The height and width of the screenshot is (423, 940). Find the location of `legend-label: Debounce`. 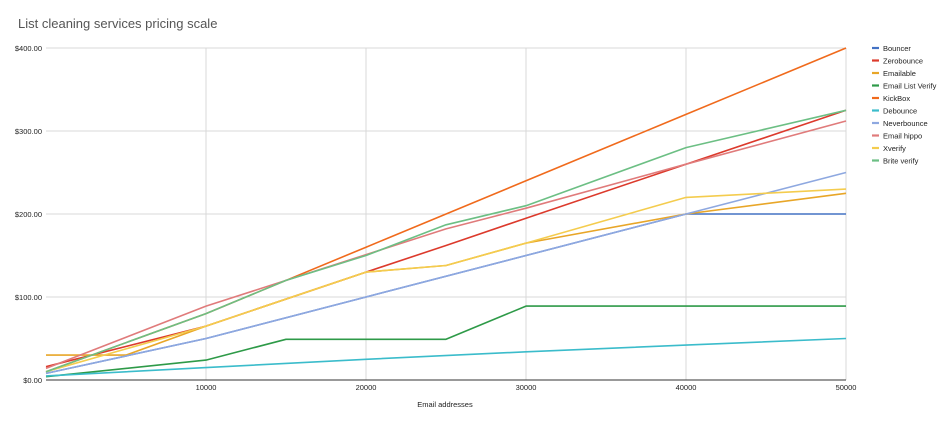

legend-label: Debounce is located at coordinates (900, 111).